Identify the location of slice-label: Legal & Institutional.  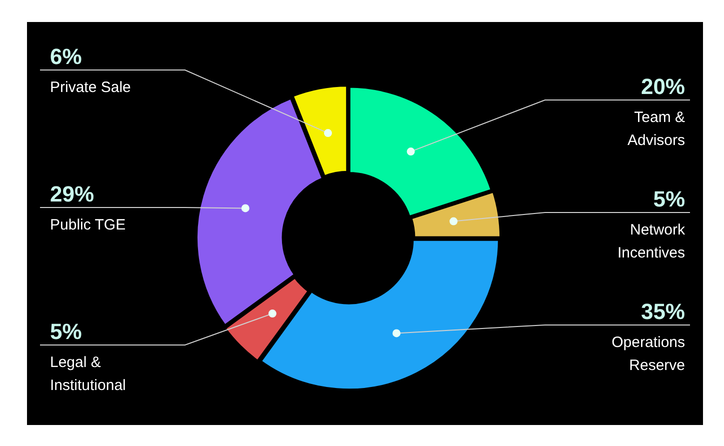
(88, 374).